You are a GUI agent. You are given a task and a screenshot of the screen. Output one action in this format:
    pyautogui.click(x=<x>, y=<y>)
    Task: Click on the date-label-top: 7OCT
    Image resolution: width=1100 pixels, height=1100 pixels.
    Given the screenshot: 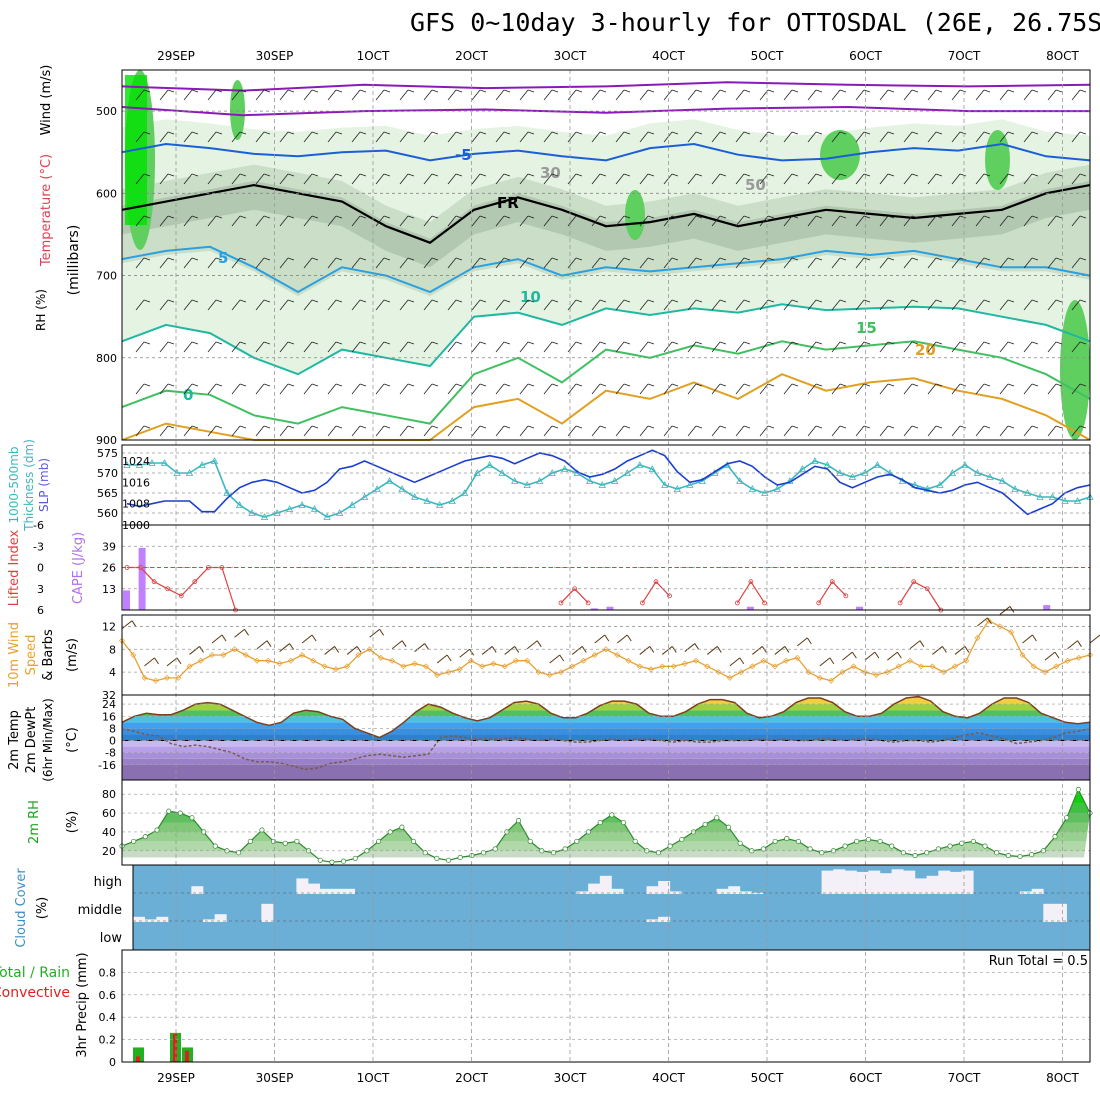 What is the action you would take?
    pyautogui.click(x=964, y=56)
    